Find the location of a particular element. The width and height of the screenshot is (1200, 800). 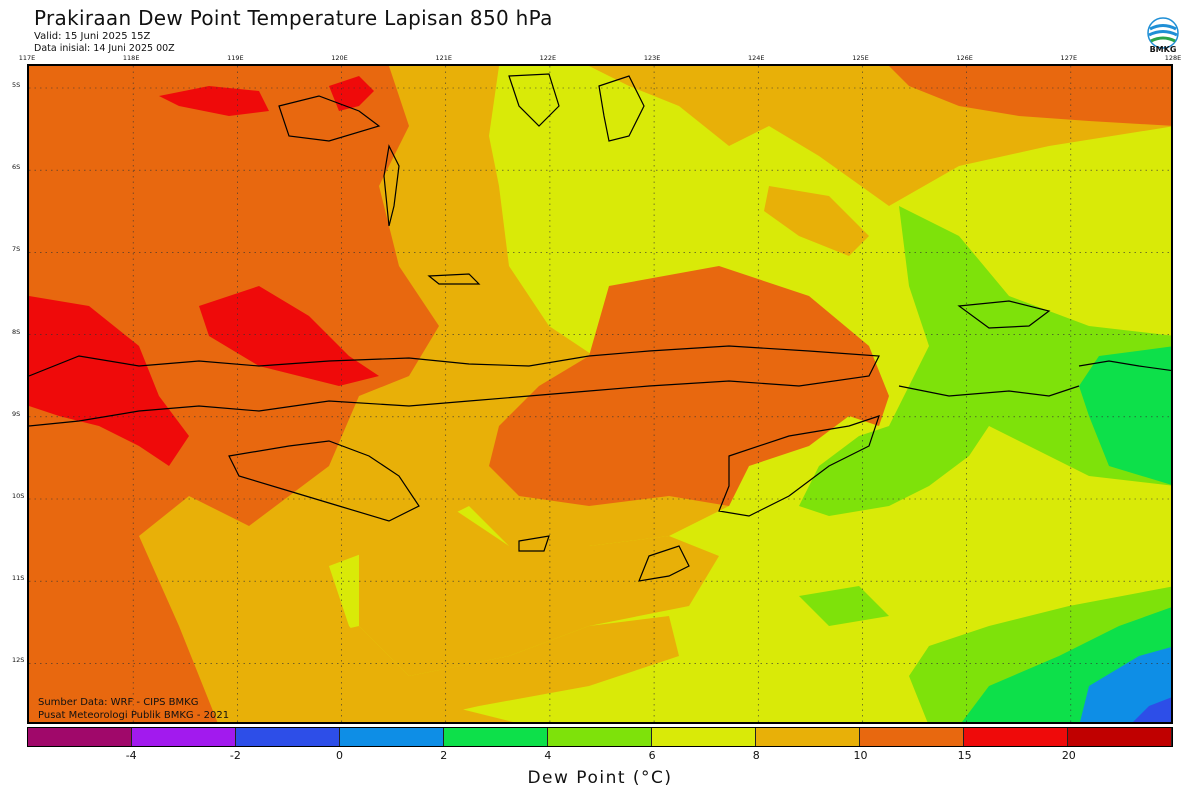

lat-label: 8S is located at coordinates (16, 331).